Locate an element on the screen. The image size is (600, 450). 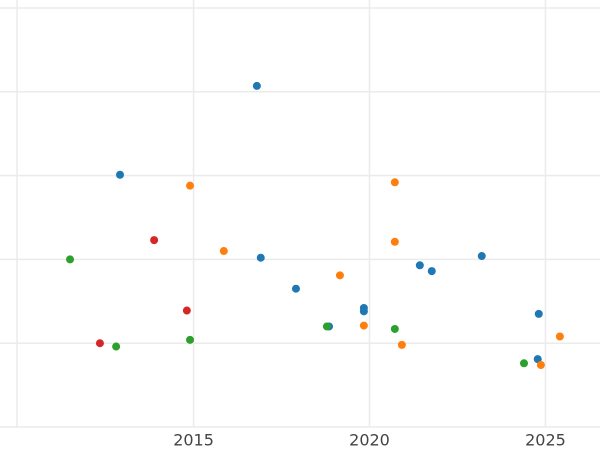
x-tick-label: 2020 is located at coordinates (369, 440).